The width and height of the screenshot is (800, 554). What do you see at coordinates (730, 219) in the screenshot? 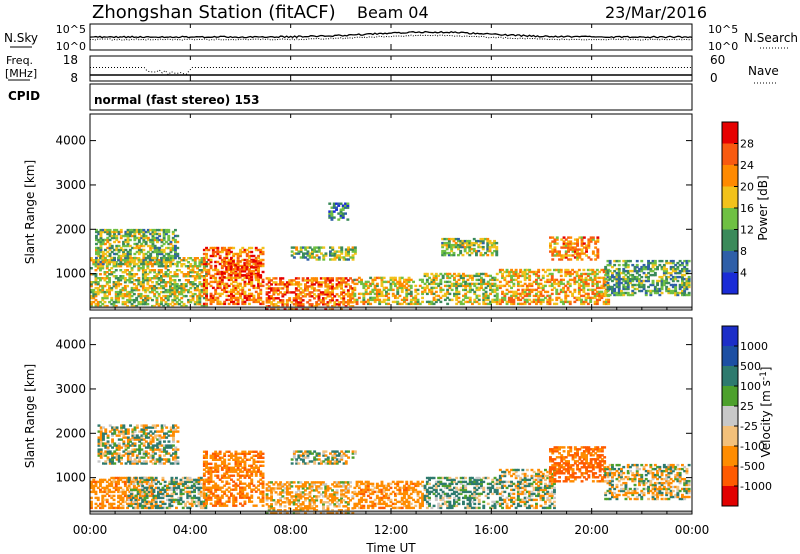
I see `colorbar-swatch` at bounding box center [730, 219].